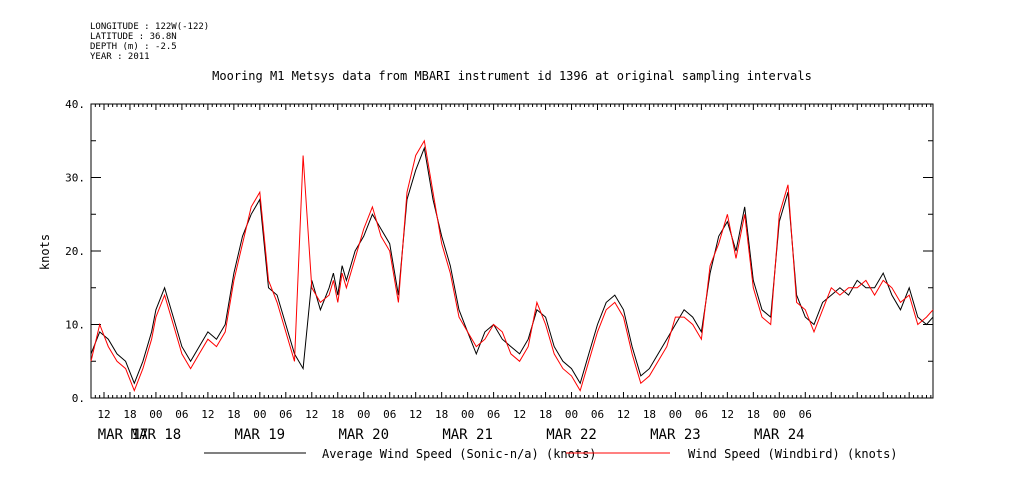 Image resolution: width=1009 pixels, height=504 pixels. What do you see at coordinates (78, 398) in the screenshot?
I see `y-tick-label: 0.` at bounding box center [78, 398].